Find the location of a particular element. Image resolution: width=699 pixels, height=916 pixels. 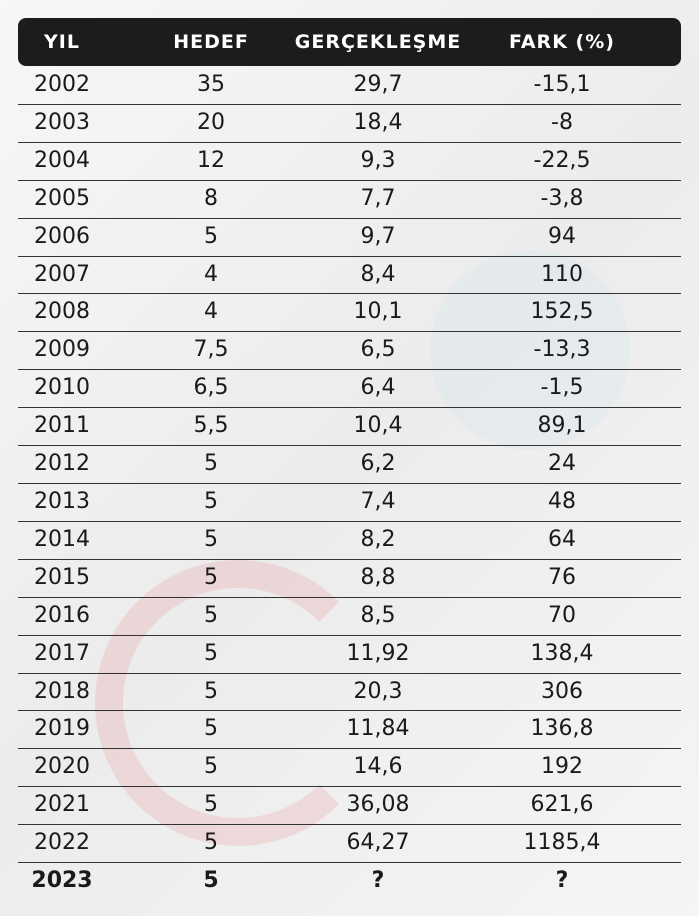

header-bar is located at coordinates (349, 42).